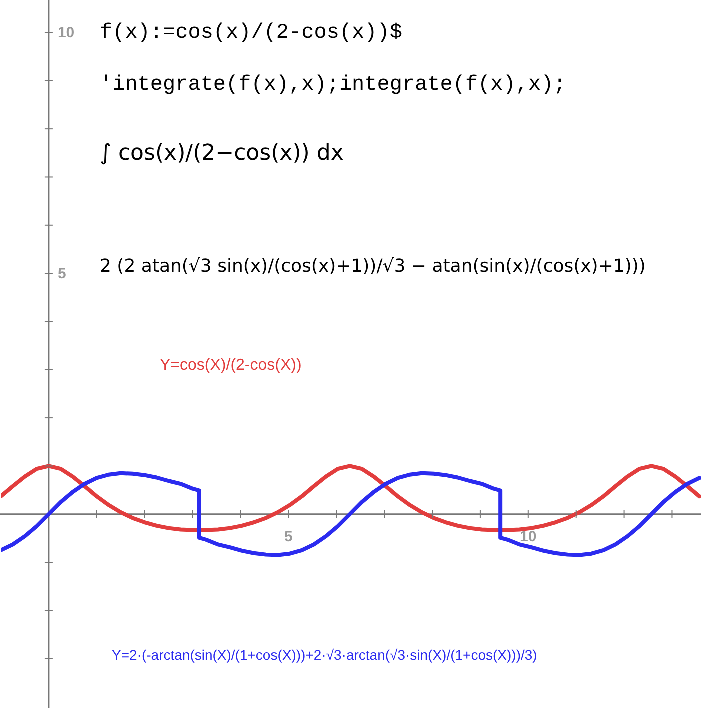 This screenshot has height=708, width=701. Describe the element at coordinates (251, 33) in the screenshot. I see `annotation: f(x):=cos(x)/(2-cos(x))$` at that location.